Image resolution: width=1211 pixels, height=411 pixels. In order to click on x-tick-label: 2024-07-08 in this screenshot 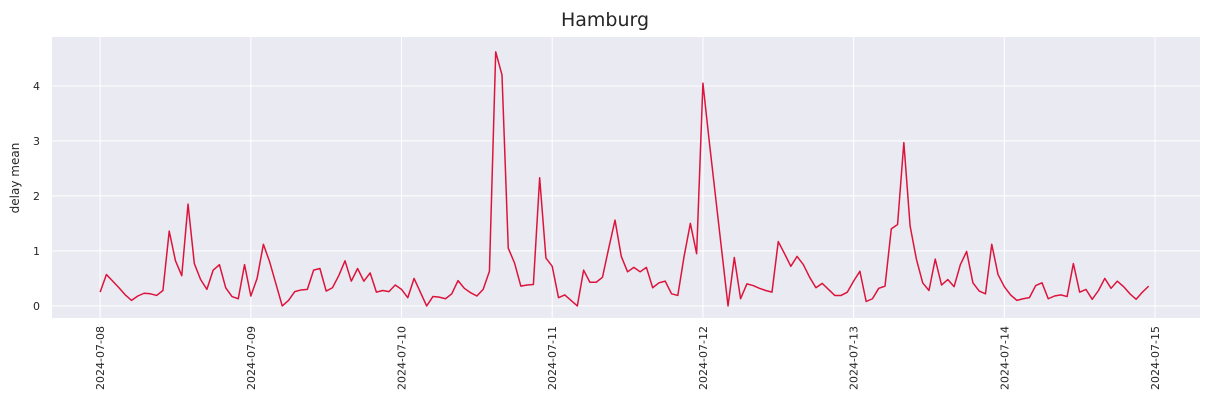, I will do `click(100, 358)`.